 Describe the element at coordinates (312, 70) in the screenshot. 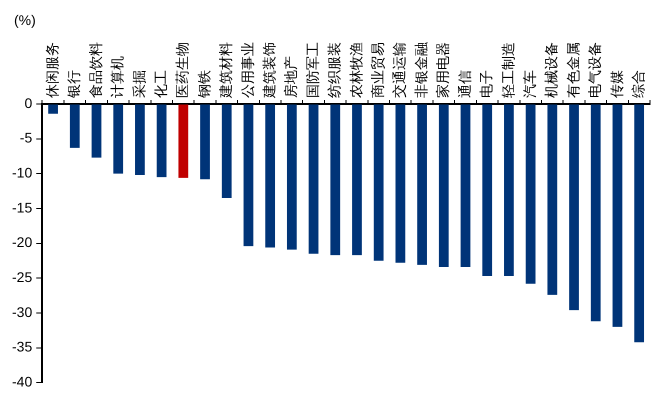

I see `x-tick-label: 国防军工` at that location.